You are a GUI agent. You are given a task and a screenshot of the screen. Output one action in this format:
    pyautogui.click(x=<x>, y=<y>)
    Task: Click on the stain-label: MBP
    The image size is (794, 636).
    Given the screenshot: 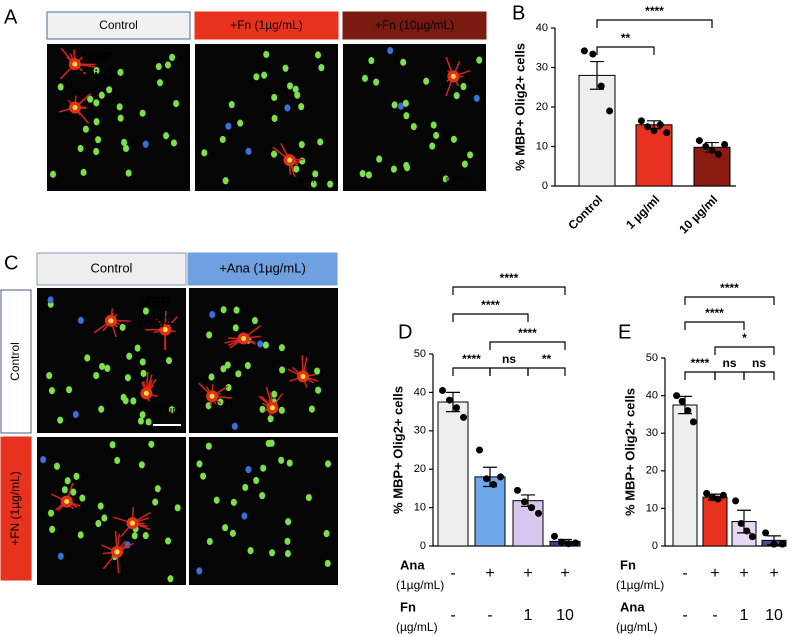 What is the action you would take?
    pyautogui.click(x=96, y=57)
    